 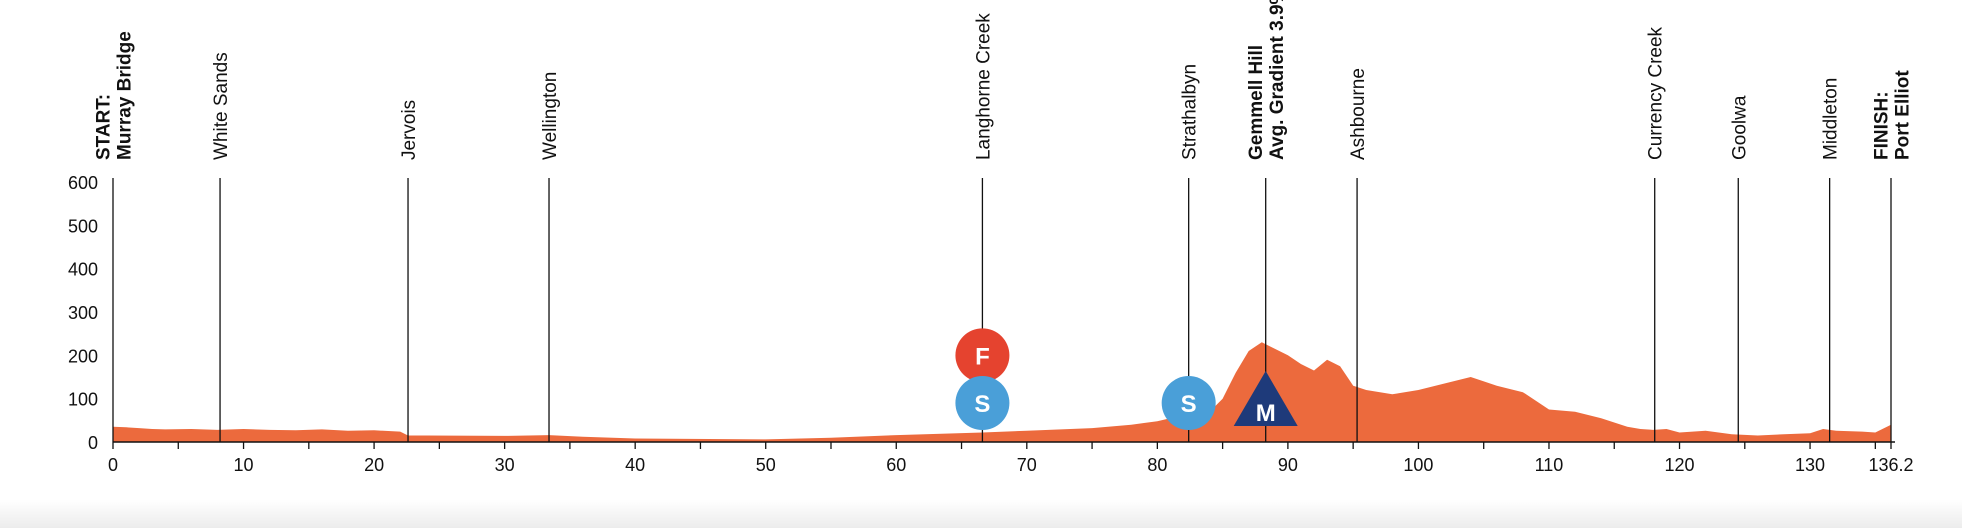 I want to click on feed-marker: F, so click(x=982, y=355).